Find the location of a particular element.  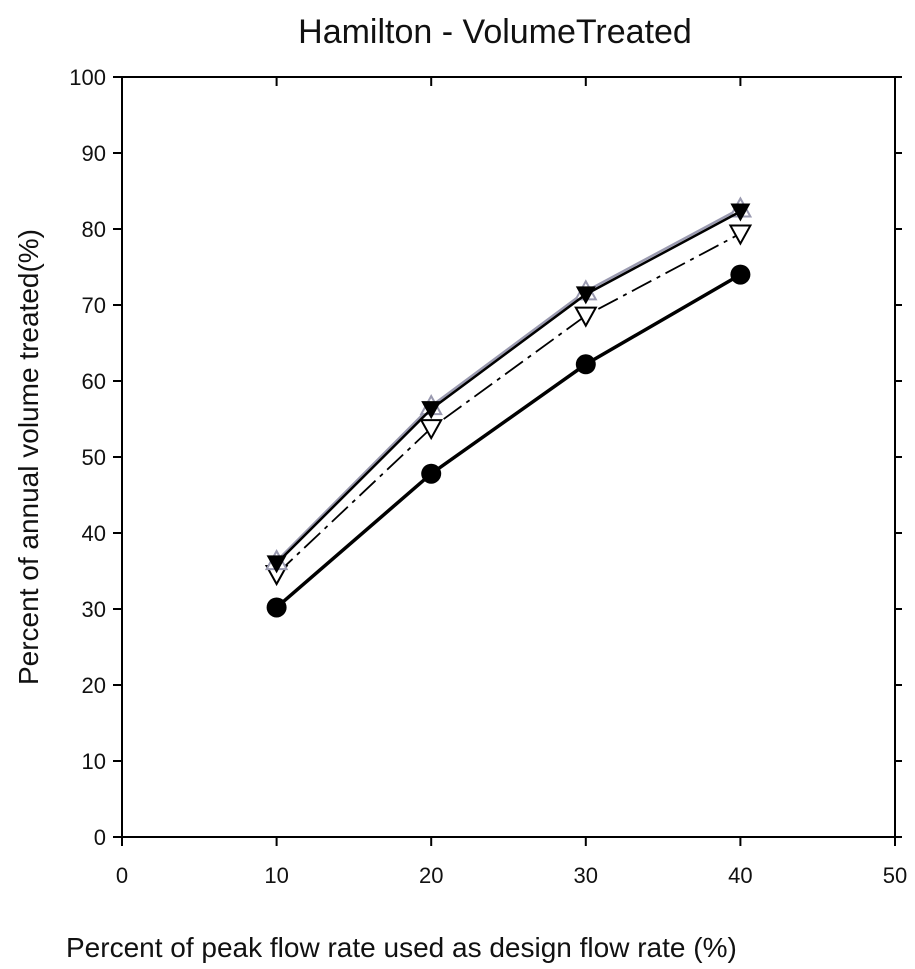

x-tick-label: 0 is located at coordinates (122, 875).